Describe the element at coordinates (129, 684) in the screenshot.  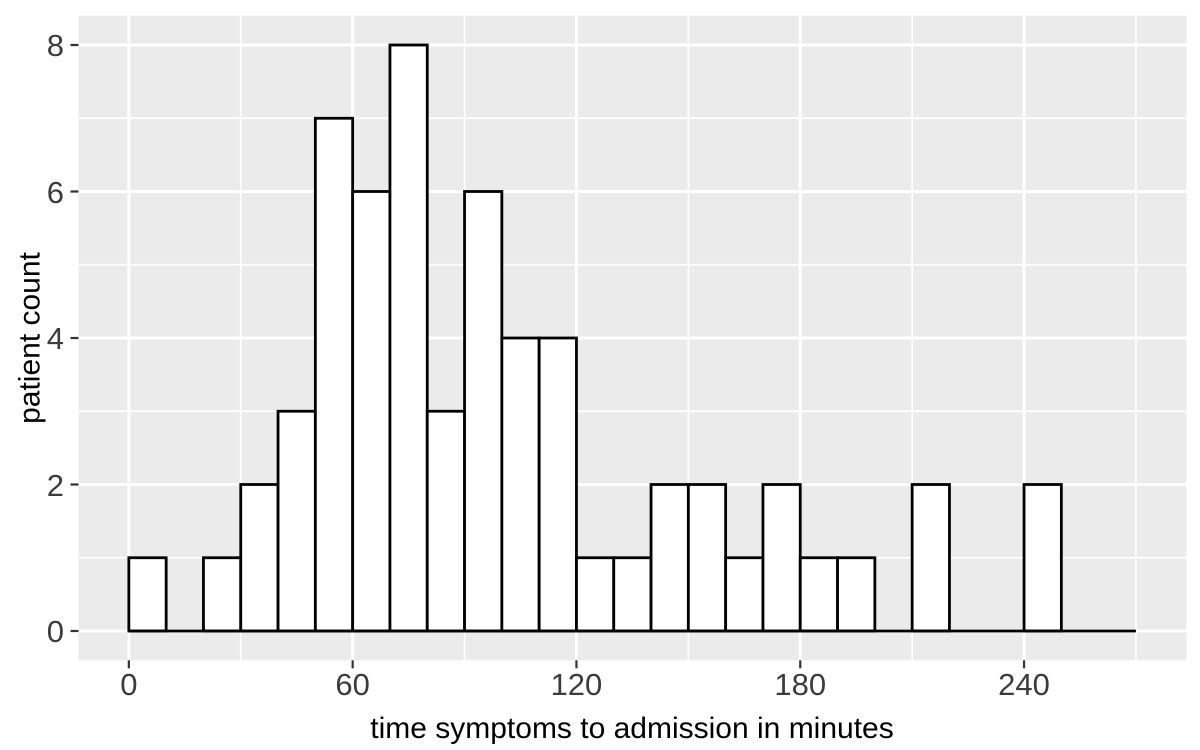
I see `x-tick-label: 0` at that location.